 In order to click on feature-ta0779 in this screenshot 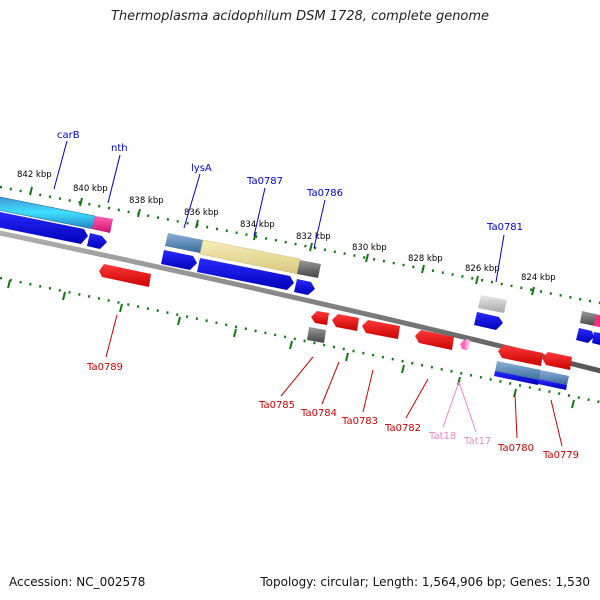, I will do `click(557, 361)`.